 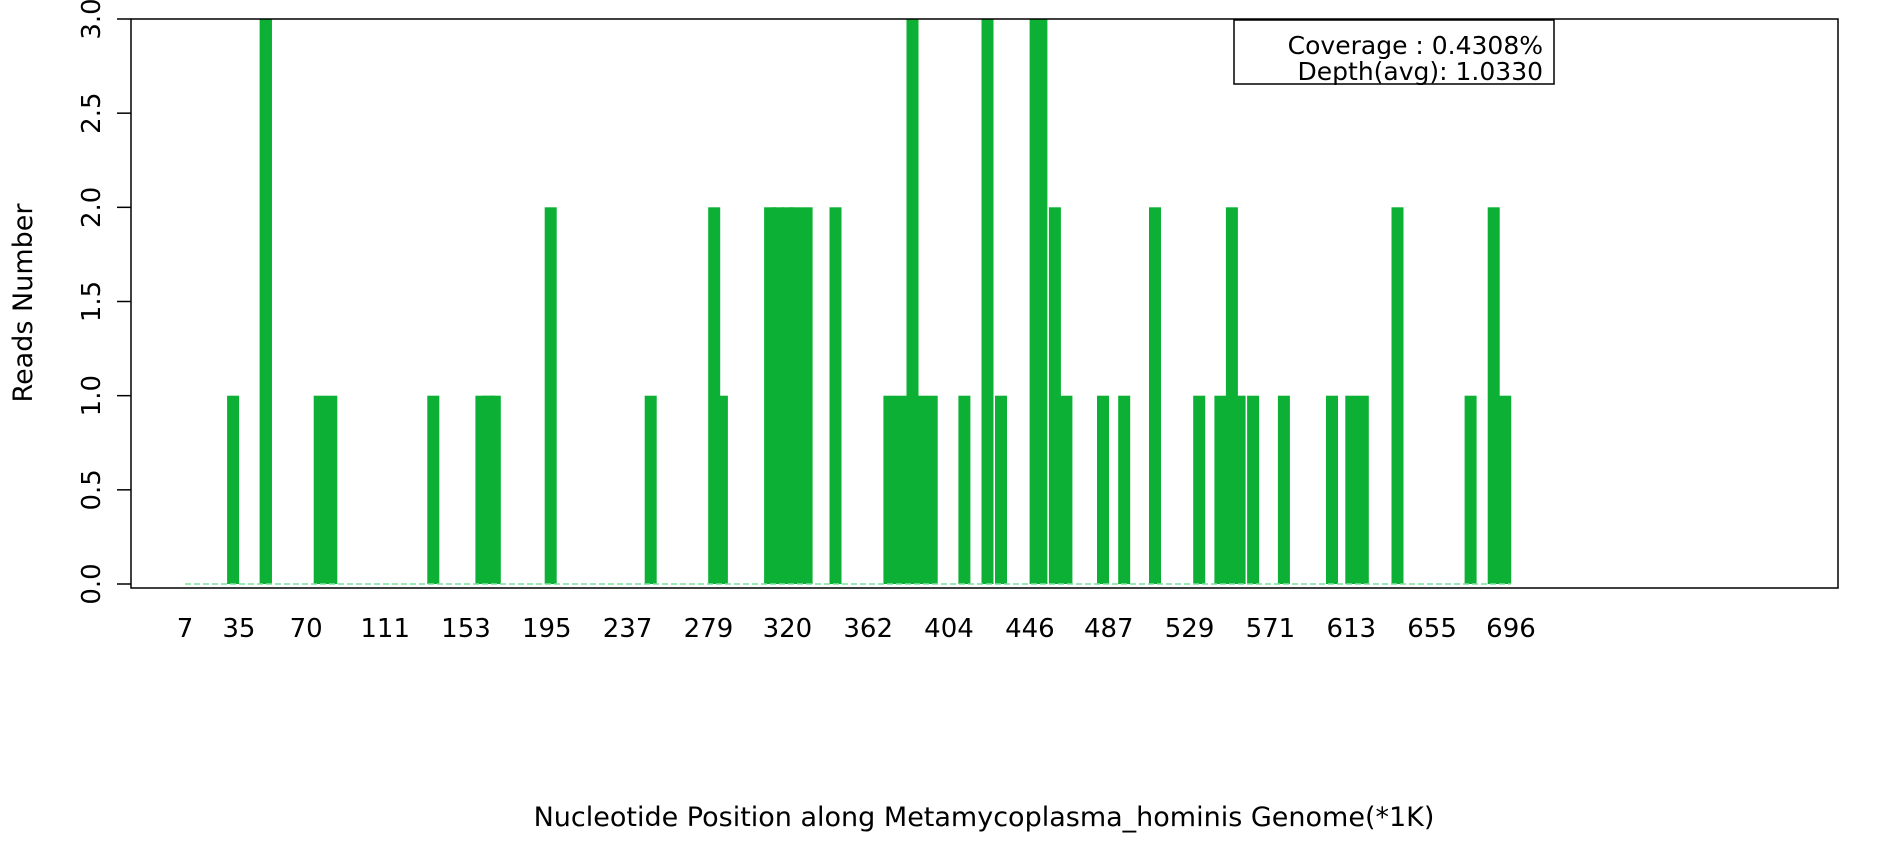 I want to click on x-tick-label: 446, so click(x=1030, y=629).